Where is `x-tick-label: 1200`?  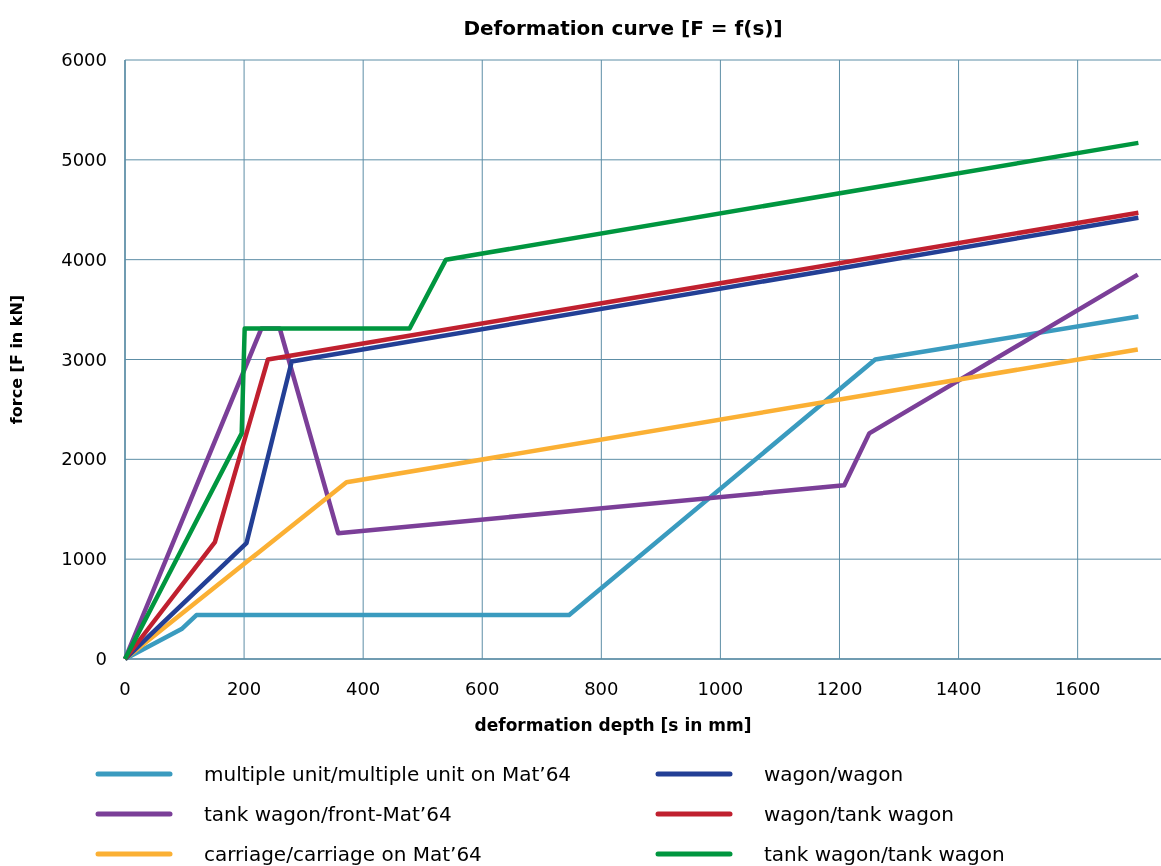 x-tick-label: 1200 is located at coordinates (839, 688).